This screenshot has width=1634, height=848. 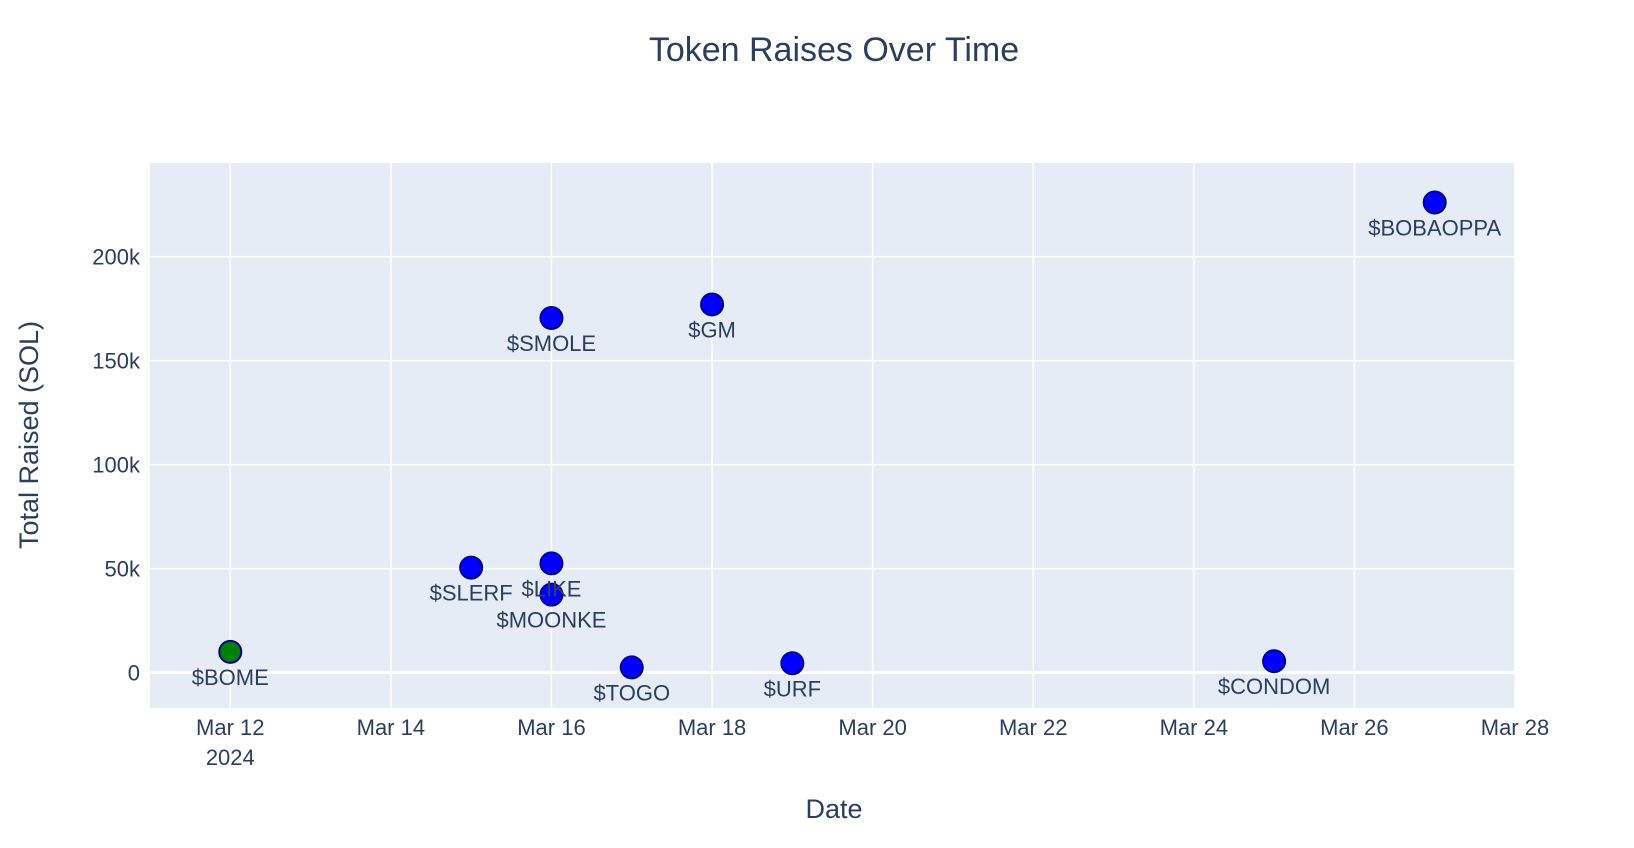 I want to click on y-axis-ticks: 0 50k 100k 150k 200k, so click(x=116, y=465).